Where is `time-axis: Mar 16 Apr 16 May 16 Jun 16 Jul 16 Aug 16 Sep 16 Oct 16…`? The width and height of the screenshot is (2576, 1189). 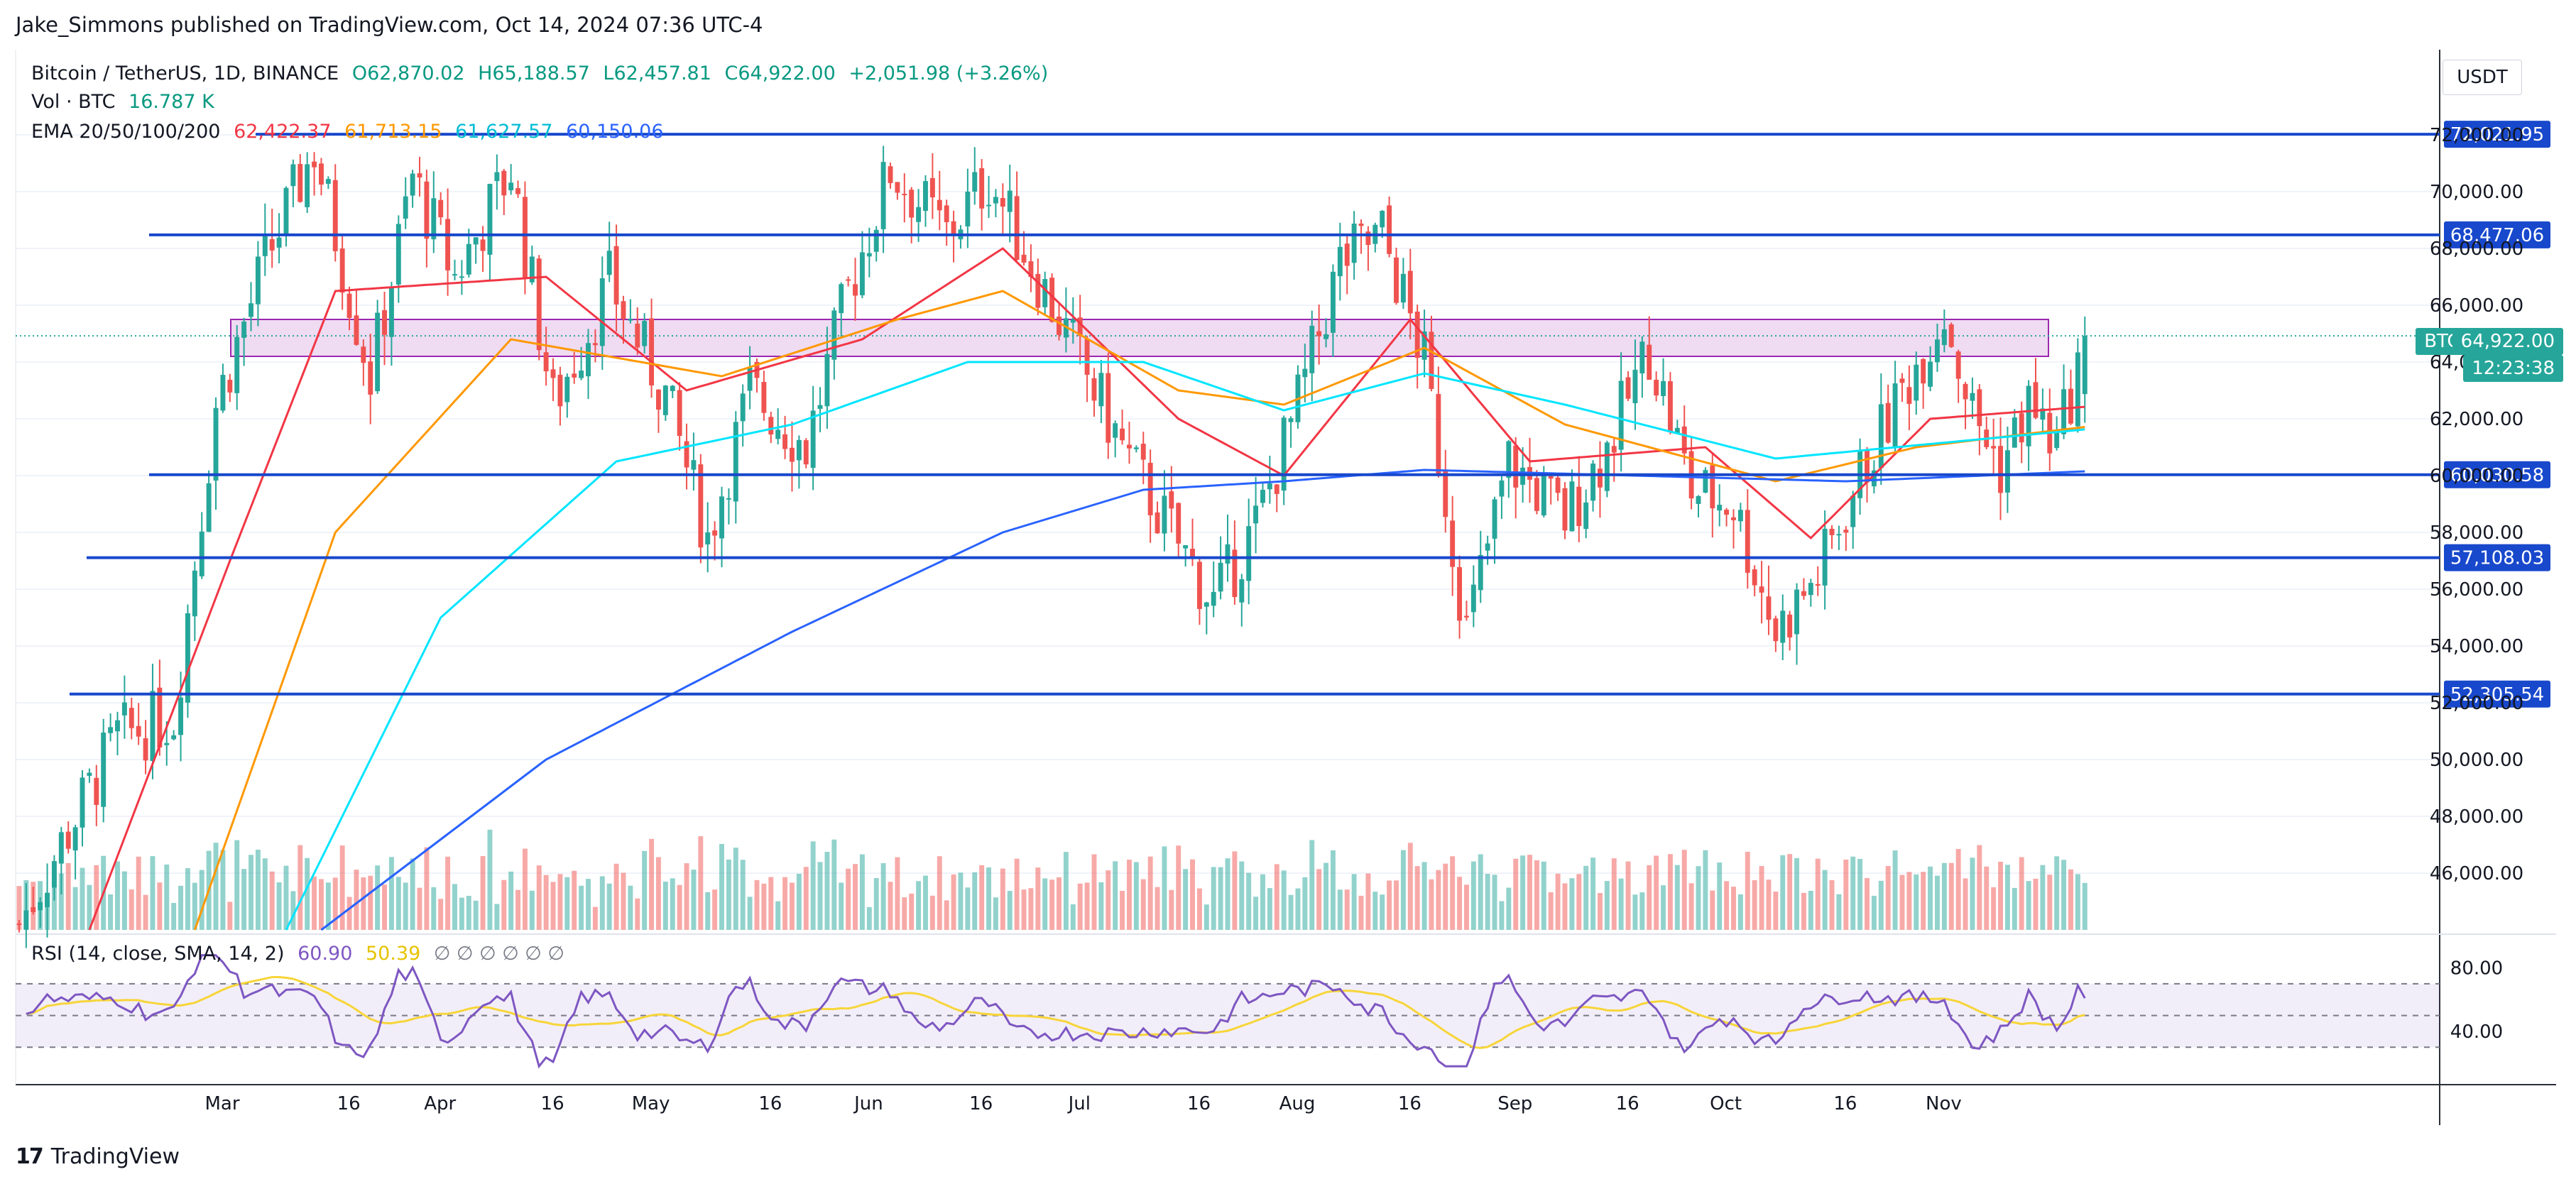 time-axis: Mar 16 Apr 16 May 16 Jun 16 Jul 16 Aug 16 Sep 16 Oct 16… is located at coordinates (1082, 1104).